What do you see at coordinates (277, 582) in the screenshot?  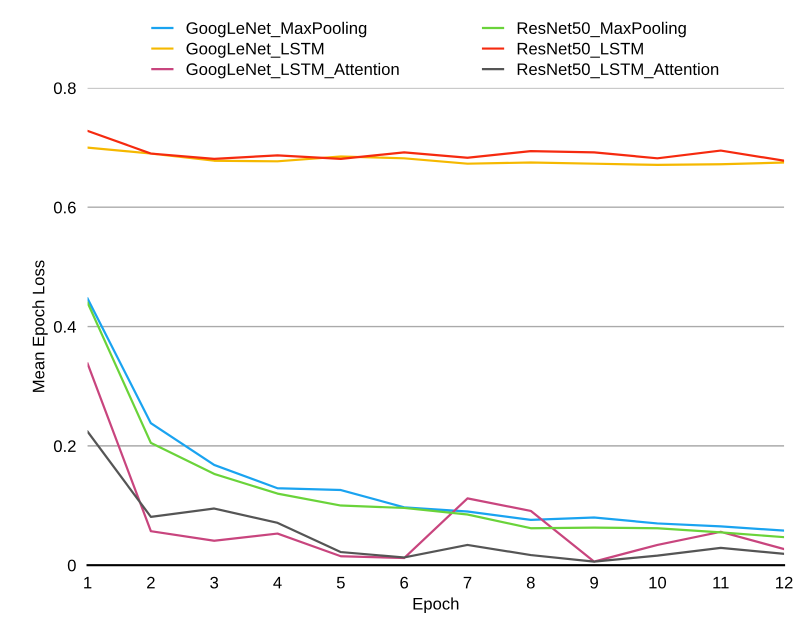 I see `x-tick-label: 4` at bounding box center [277, 582].